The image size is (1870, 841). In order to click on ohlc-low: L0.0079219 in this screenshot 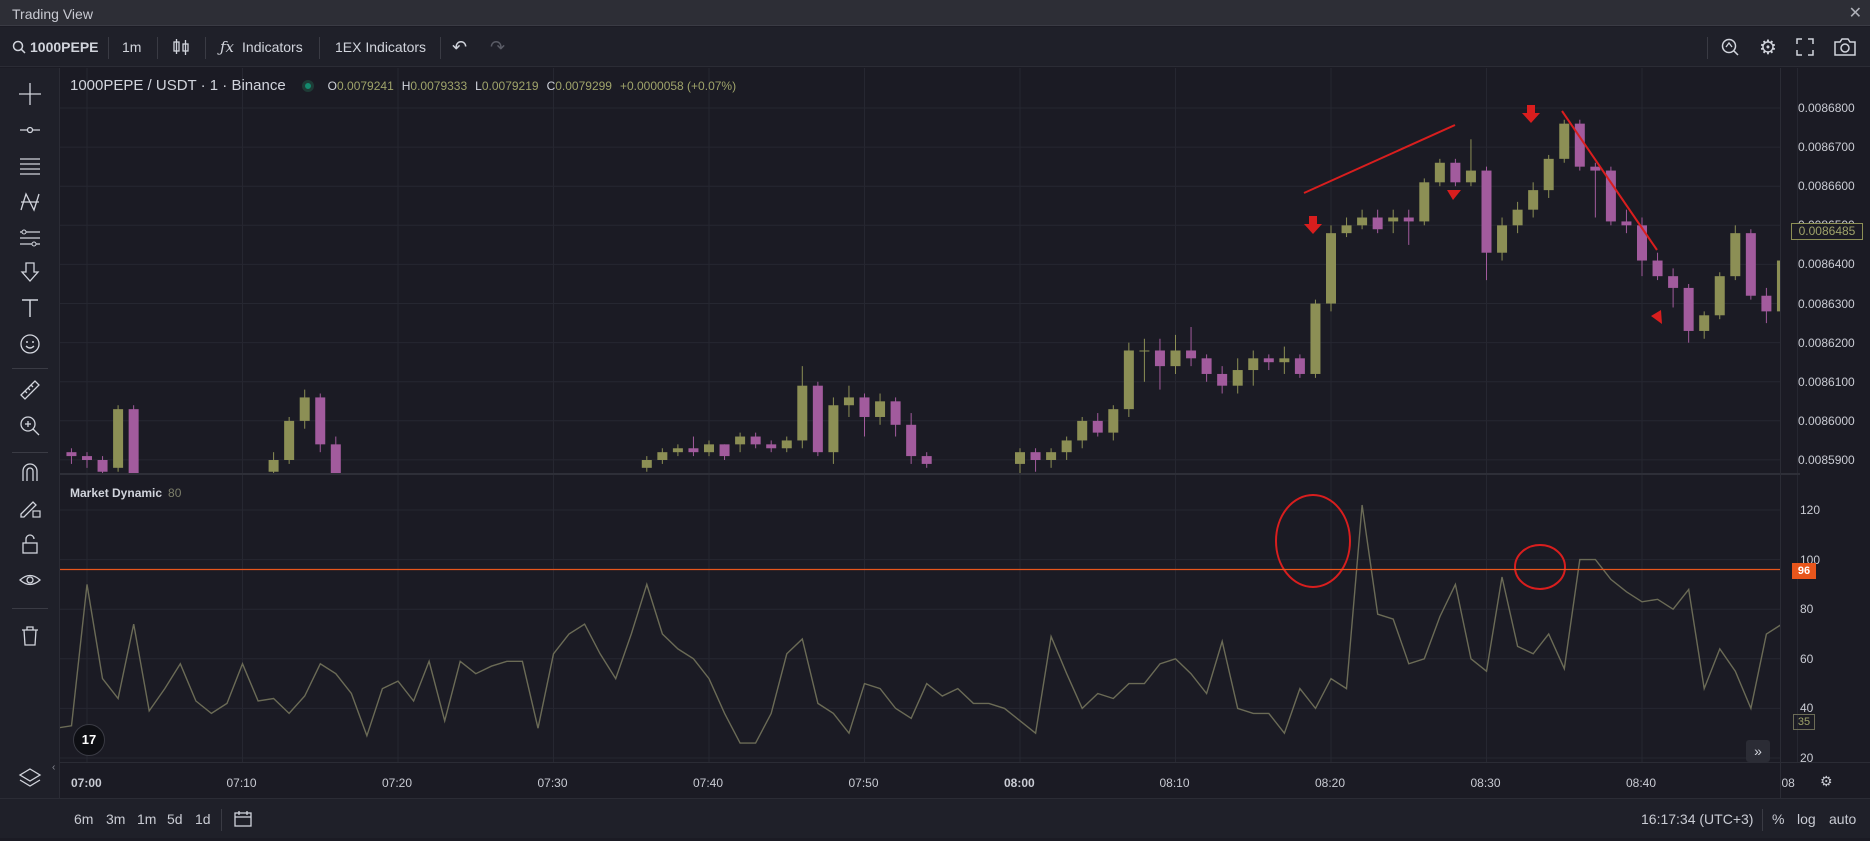, I will do `click(507, 85)`.